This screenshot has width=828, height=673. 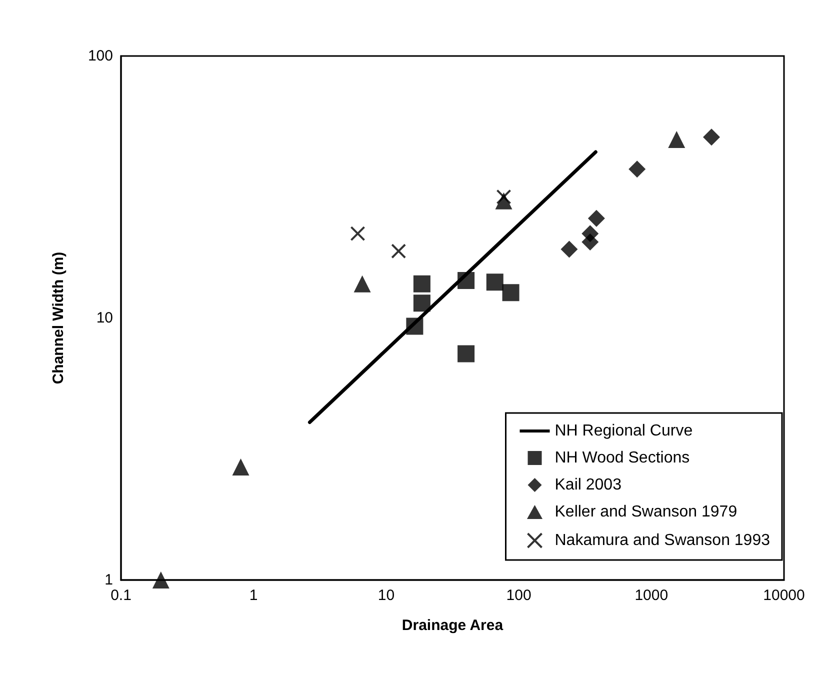 I want to click on x-tick-label: 0.1, so click(x=121, y=595).